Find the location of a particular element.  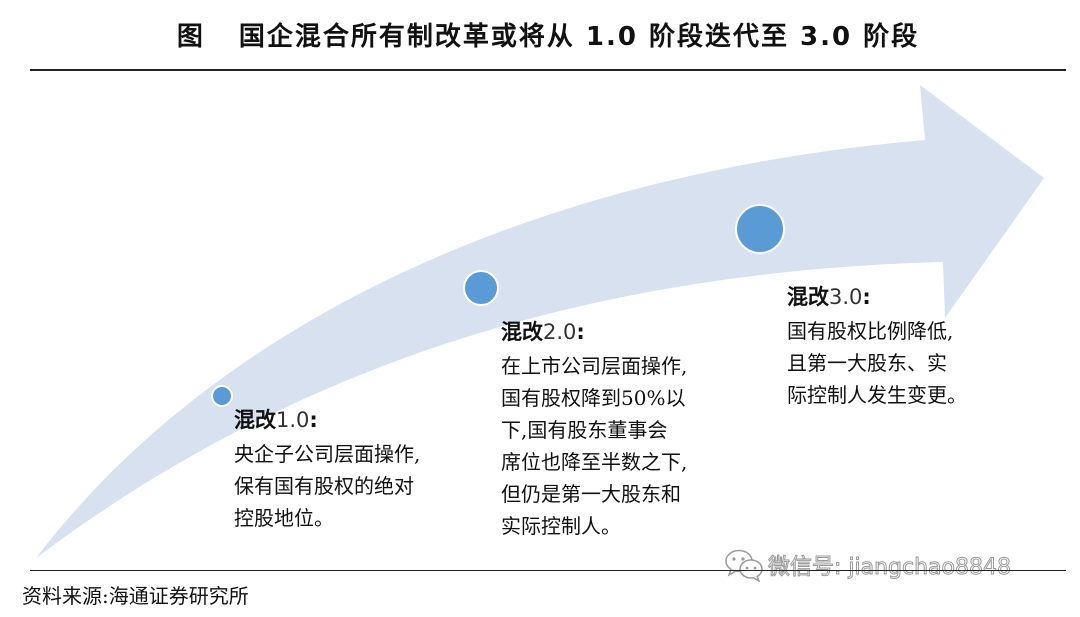

stage-1-heading: 混改1.0: is located at coordinates (327, 420).